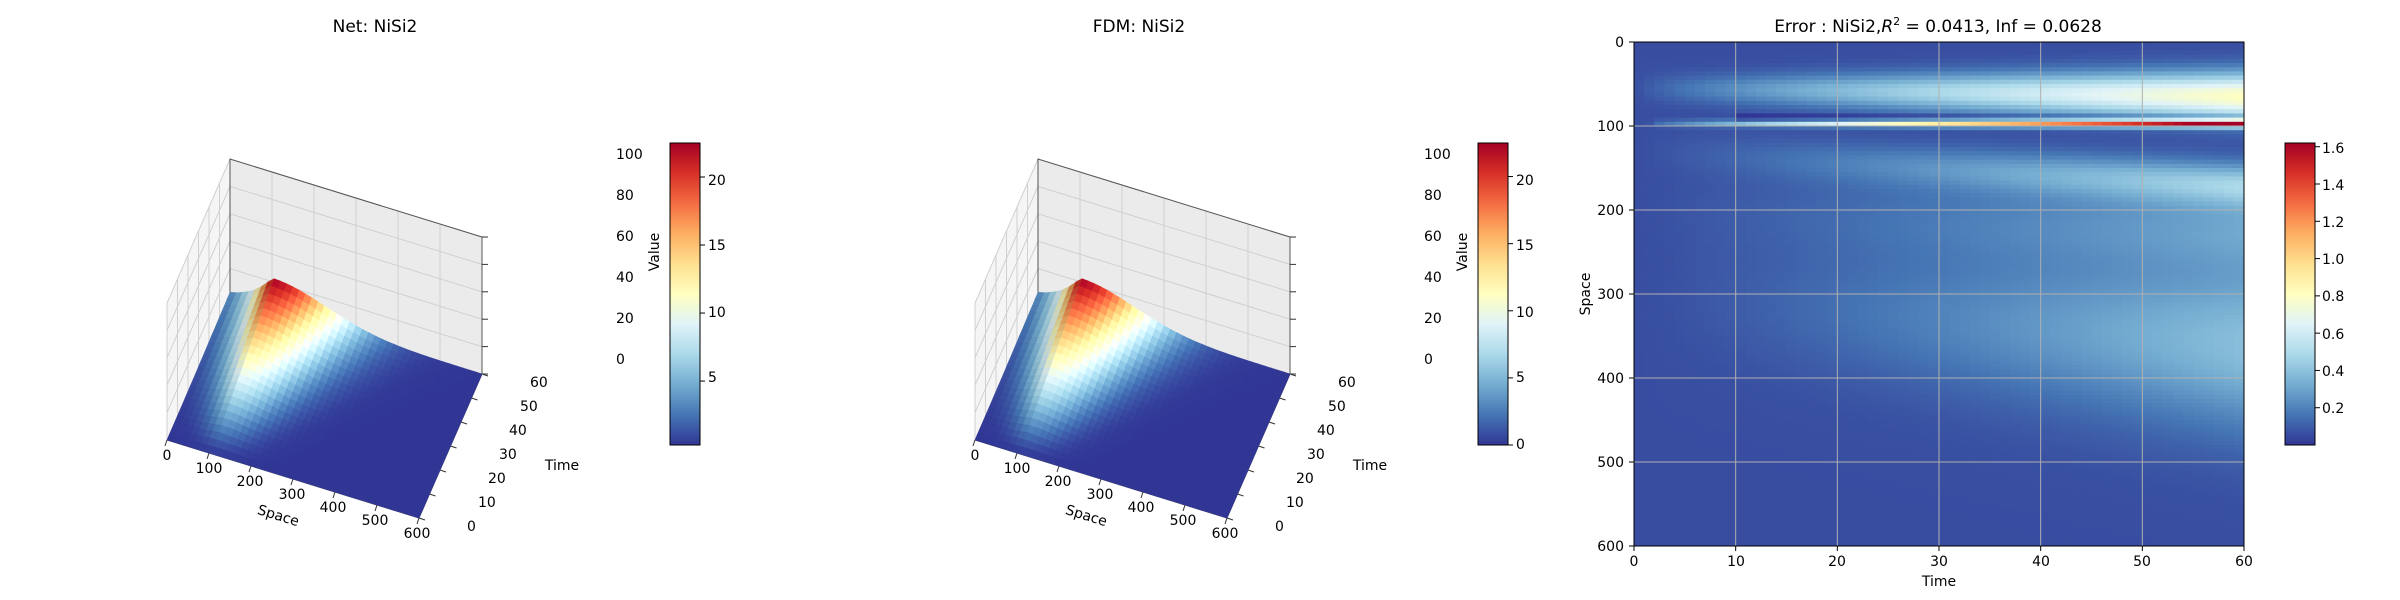 The image size is (2400, 600). I want to click on net-x-axis-label: Space, so click(277, 516).